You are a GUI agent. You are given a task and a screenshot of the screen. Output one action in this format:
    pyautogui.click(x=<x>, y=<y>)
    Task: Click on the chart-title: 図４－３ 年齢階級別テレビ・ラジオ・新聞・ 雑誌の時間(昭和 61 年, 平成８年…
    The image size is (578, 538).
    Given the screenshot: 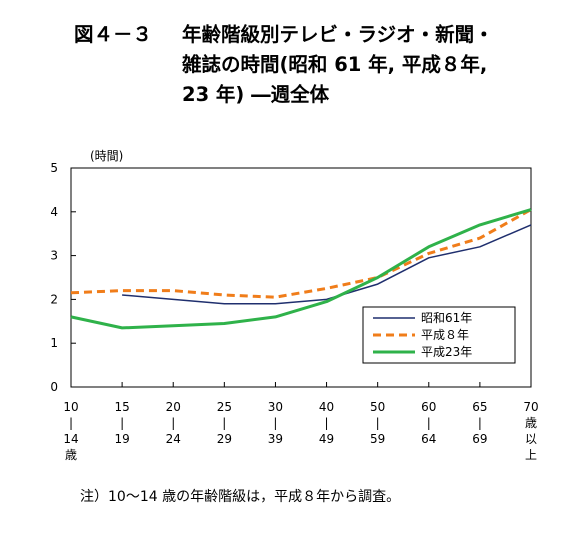 What is the action you would take?
    pyautogui.click(x=324, y=65)
    